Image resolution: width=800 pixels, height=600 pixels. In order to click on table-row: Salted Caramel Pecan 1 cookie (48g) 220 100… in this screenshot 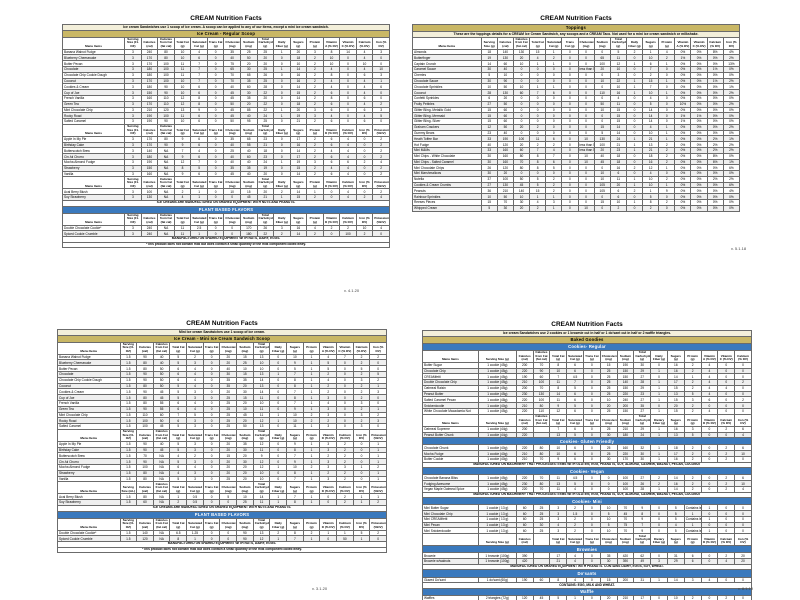, I will do `click(587, 400)`.